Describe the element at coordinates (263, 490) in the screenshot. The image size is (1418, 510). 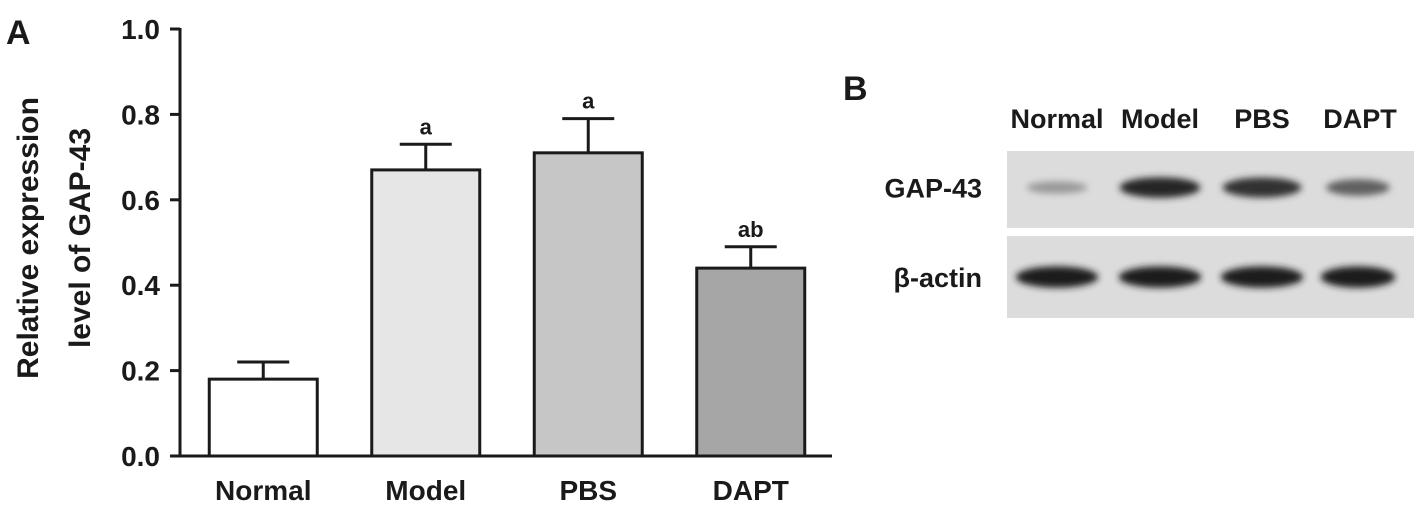
I see `x-tick-label: Normal` at that location.